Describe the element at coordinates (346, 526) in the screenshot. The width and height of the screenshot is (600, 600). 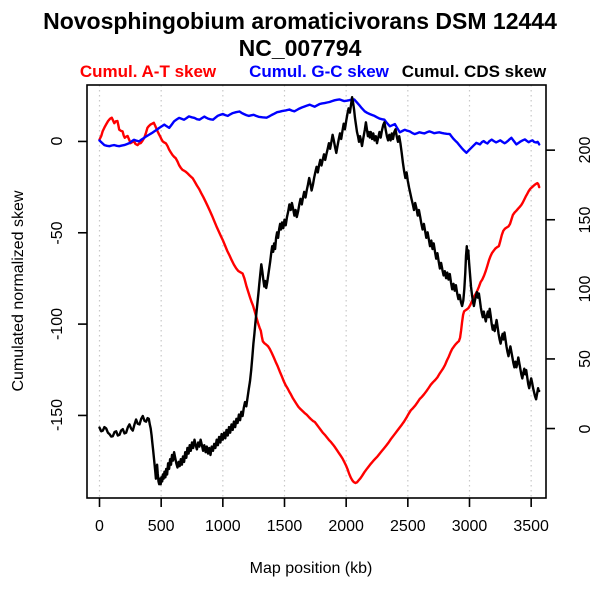
I see `x-tick-label-2000: 2000` at that location.